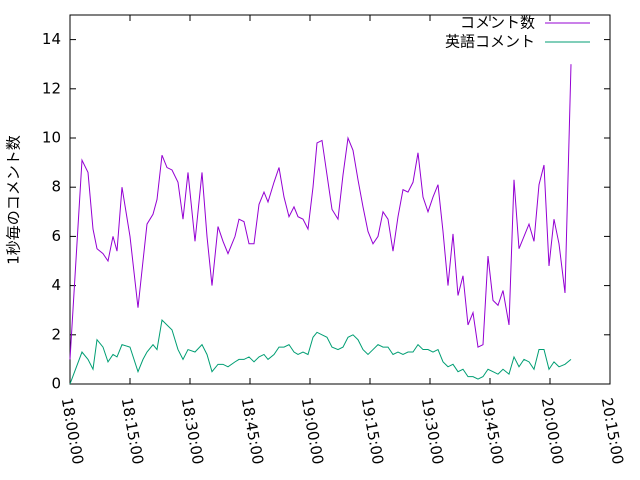 The image size is (640, 480). Describe the element at coordinates (320, 352) in the screenshot. I see `series-line` at that location.